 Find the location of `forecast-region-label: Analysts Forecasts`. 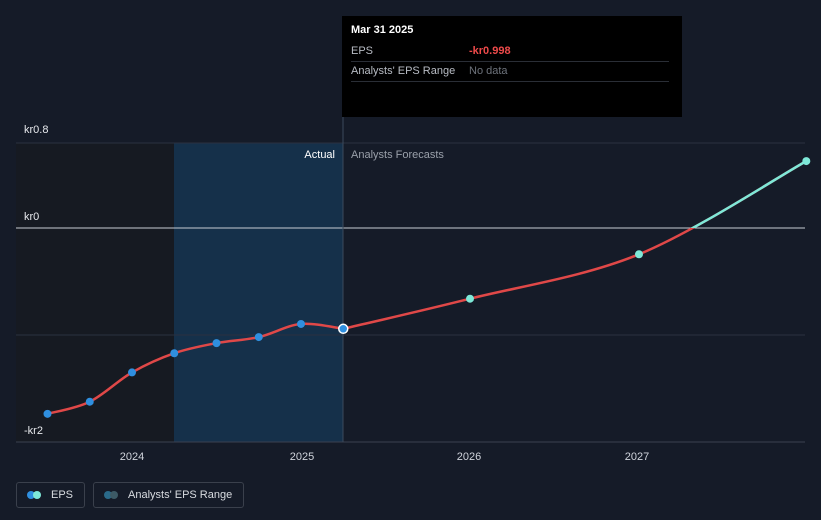

forecast-region-label: Analysts Forecasts is located at coordinates (397, 155).